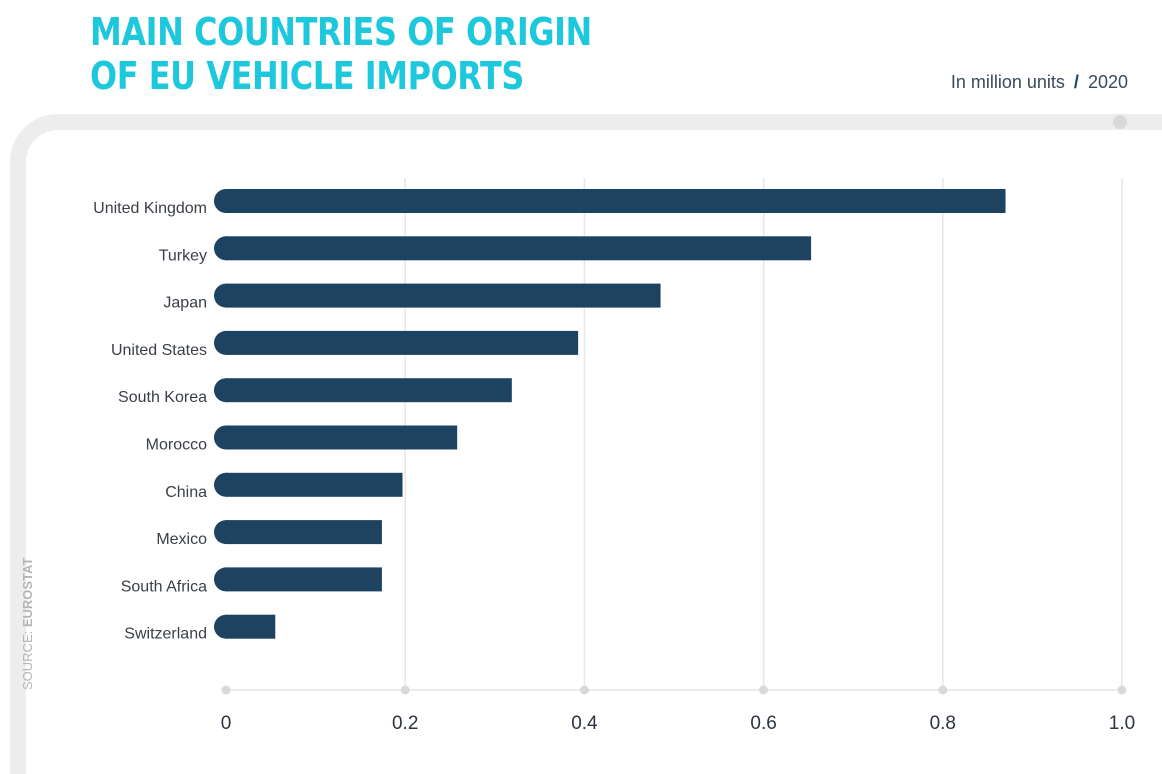 Image resolution: width=1162 pixels, height=774 pixels. Describe the element at coordinates (226, 723) in the screenshot. I see `x-tick-label: 0` at that location.